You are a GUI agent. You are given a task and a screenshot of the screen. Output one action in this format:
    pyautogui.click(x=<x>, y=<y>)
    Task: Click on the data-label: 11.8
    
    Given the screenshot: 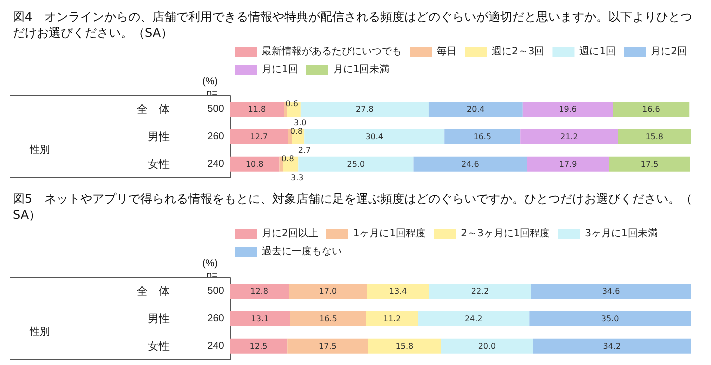 What is the action you would take?
    pyautogui.click(x=257, y=109)
    